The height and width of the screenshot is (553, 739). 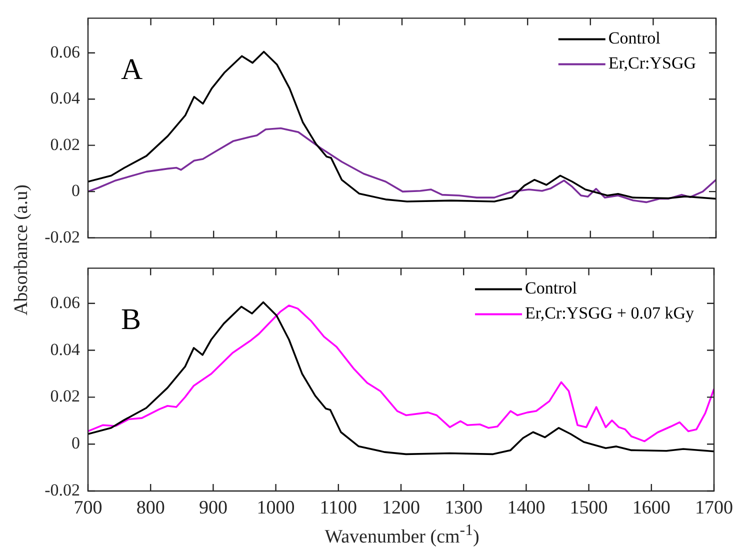 I want to click on x-axis-title: Wavenumber (cm$^{-1}$), so click(x=402, y=535).